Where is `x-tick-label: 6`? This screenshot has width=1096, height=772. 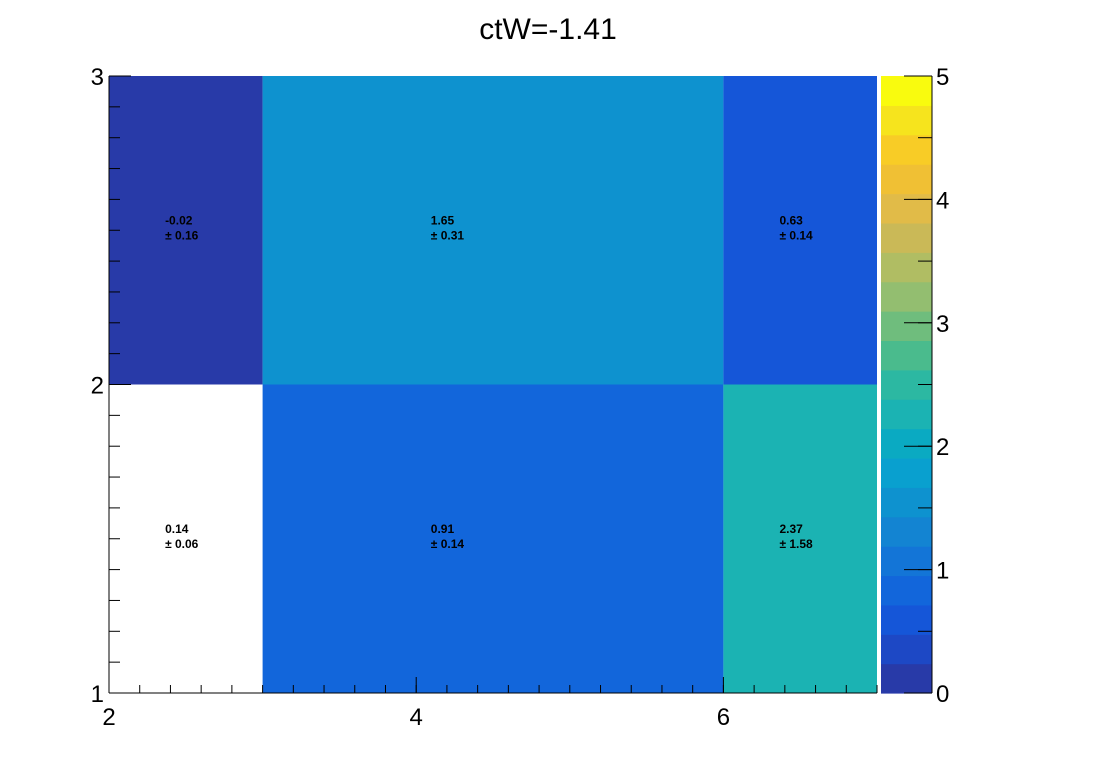
x-tick-label: 6 is located at coordinates (723, 717).